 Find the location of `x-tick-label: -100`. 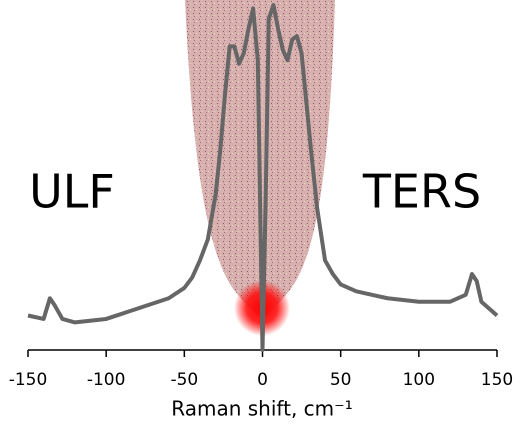

x-tick-label: -100 is located at coordinates (106, 380).